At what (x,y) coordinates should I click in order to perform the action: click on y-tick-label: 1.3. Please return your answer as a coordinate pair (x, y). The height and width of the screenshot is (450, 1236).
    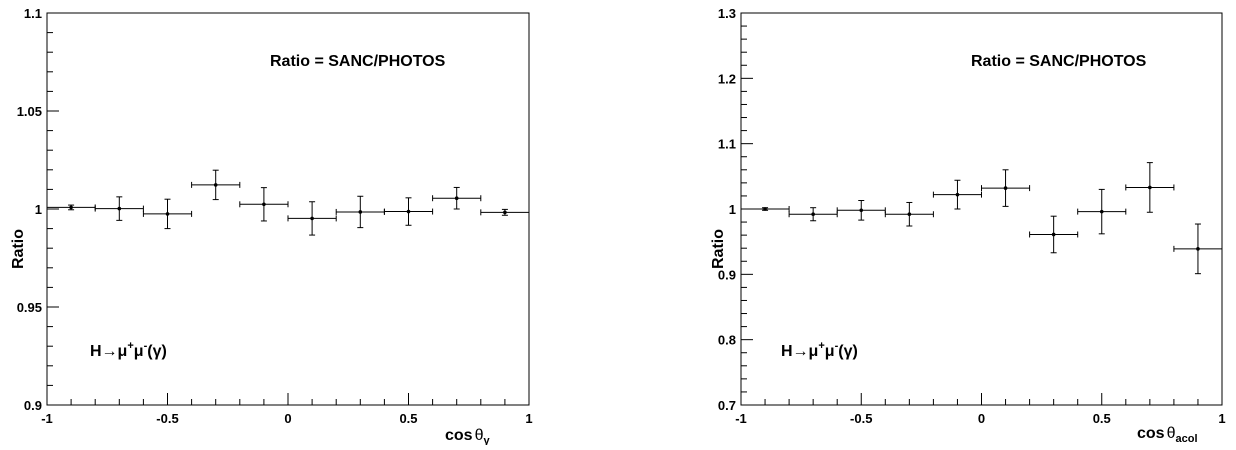
    Looking at the image, I should click on (727, 13).